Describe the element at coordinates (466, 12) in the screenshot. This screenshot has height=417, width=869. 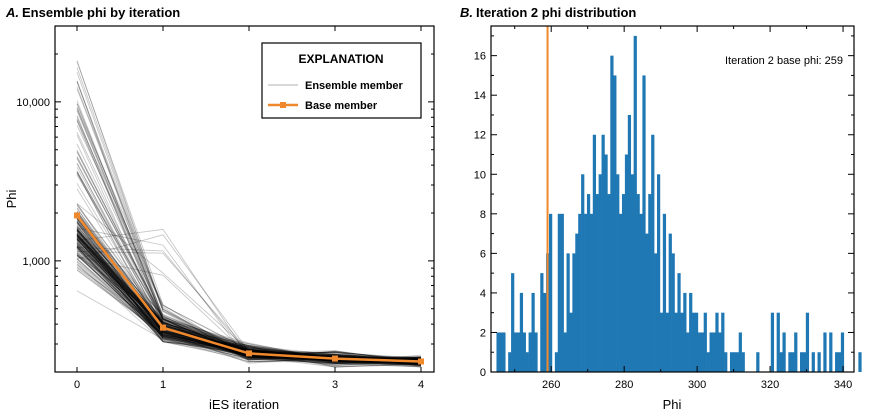
I see `panel-b-letter: B.` at that location.